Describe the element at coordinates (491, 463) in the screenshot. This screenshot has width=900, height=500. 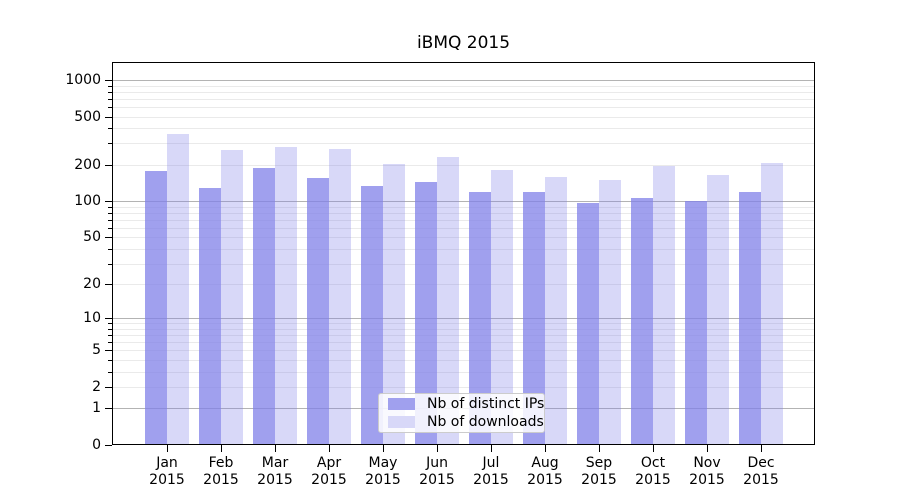
I see `x-tick-label-month-jul: Jul` at that location.